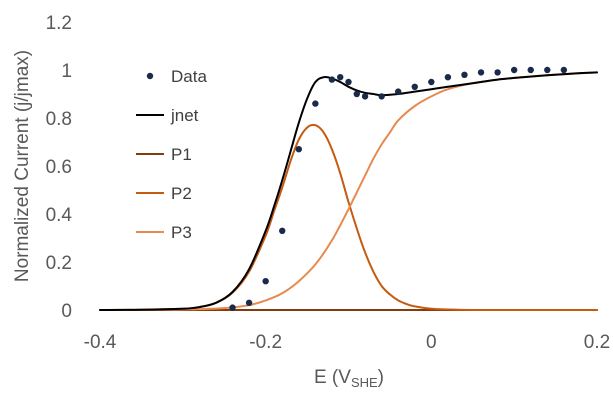 This screenshot has height=394, width=613. I want to click on legend: Data jnet P1 P2 P3, so click(171, 154).